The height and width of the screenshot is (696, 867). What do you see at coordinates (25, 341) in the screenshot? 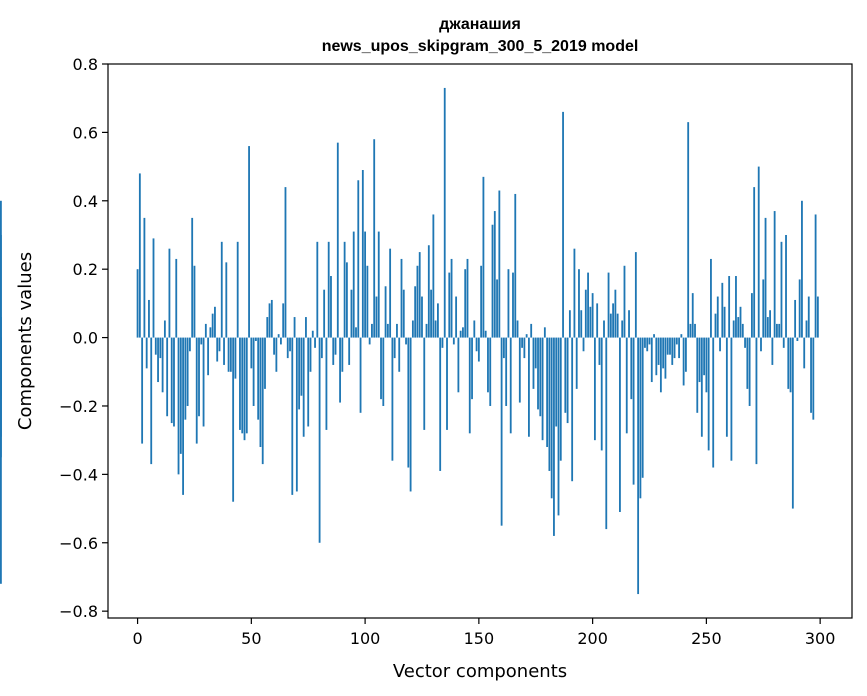
I see `y-axis-label: Components values` at bounding box center [25, 341].